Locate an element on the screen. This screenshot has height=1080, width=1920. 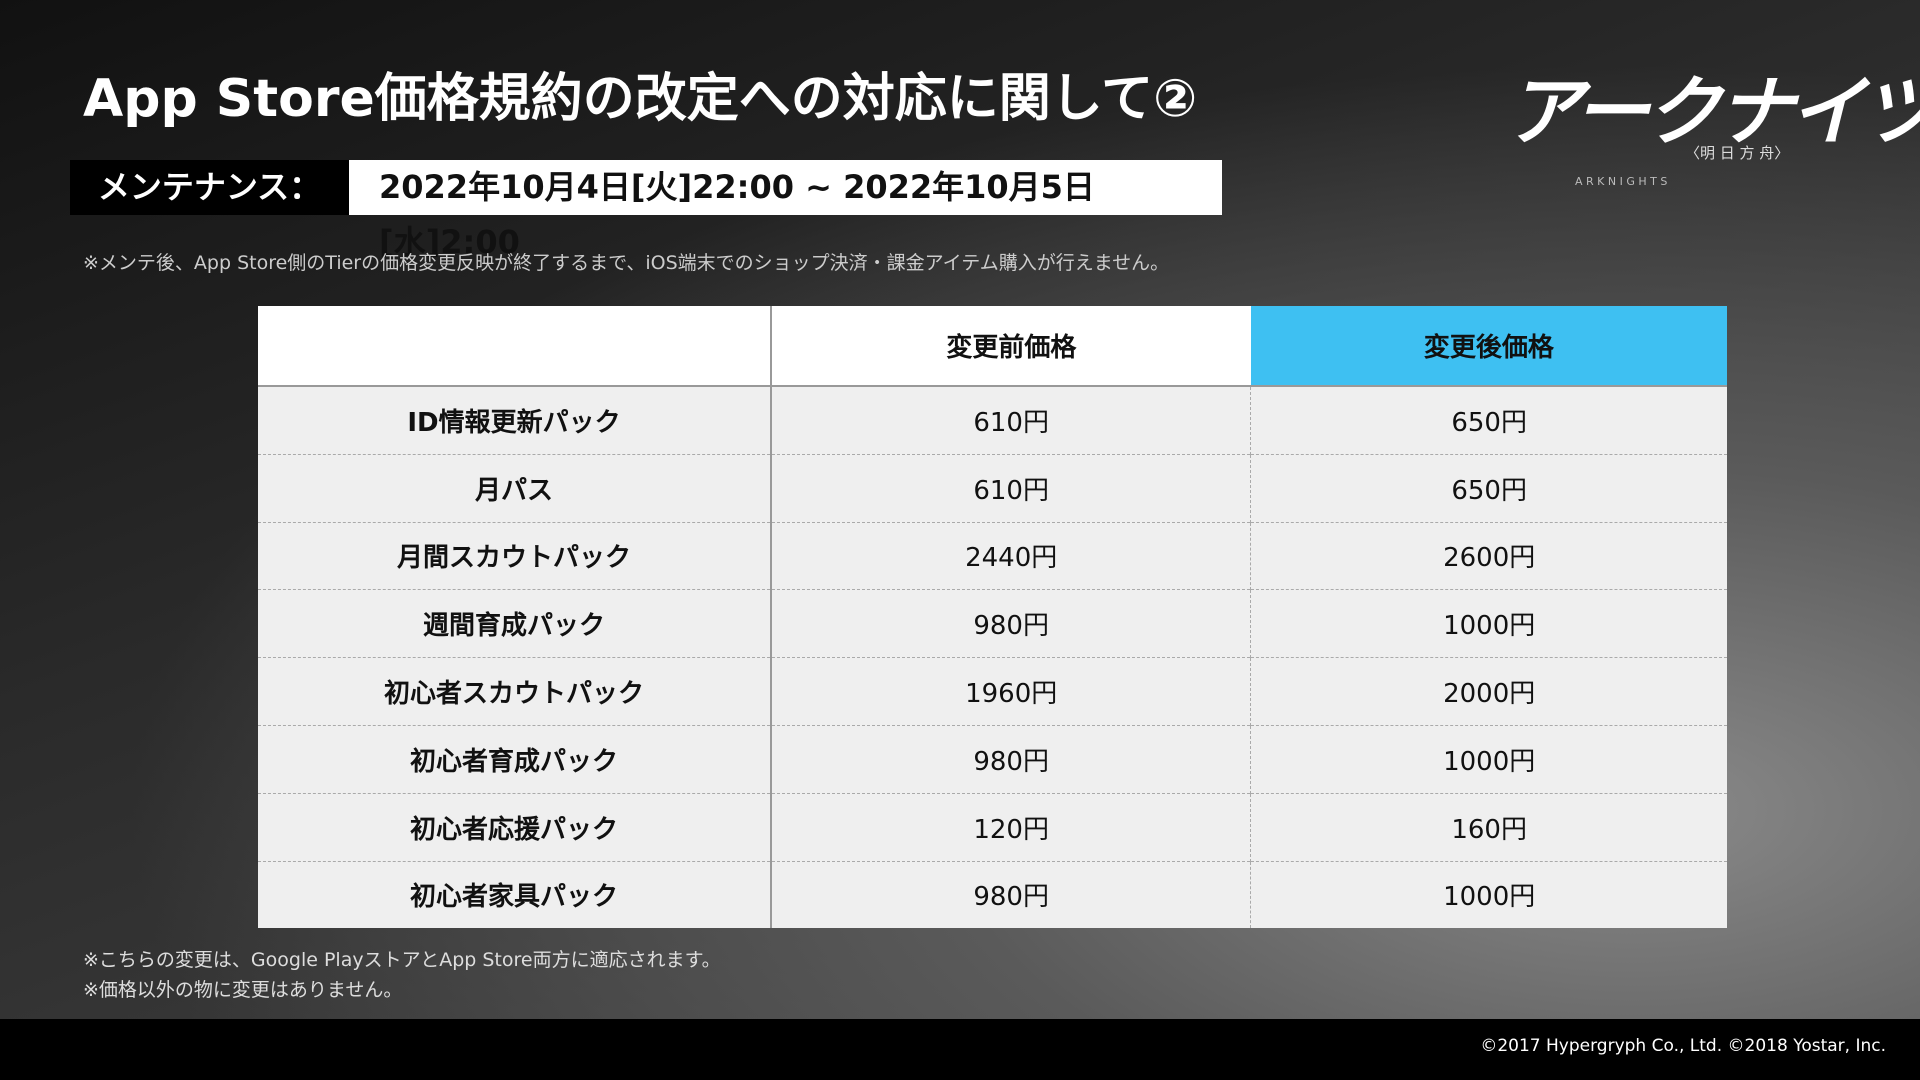
cell: ID情報更新パック is located at coordinates (514, 420).